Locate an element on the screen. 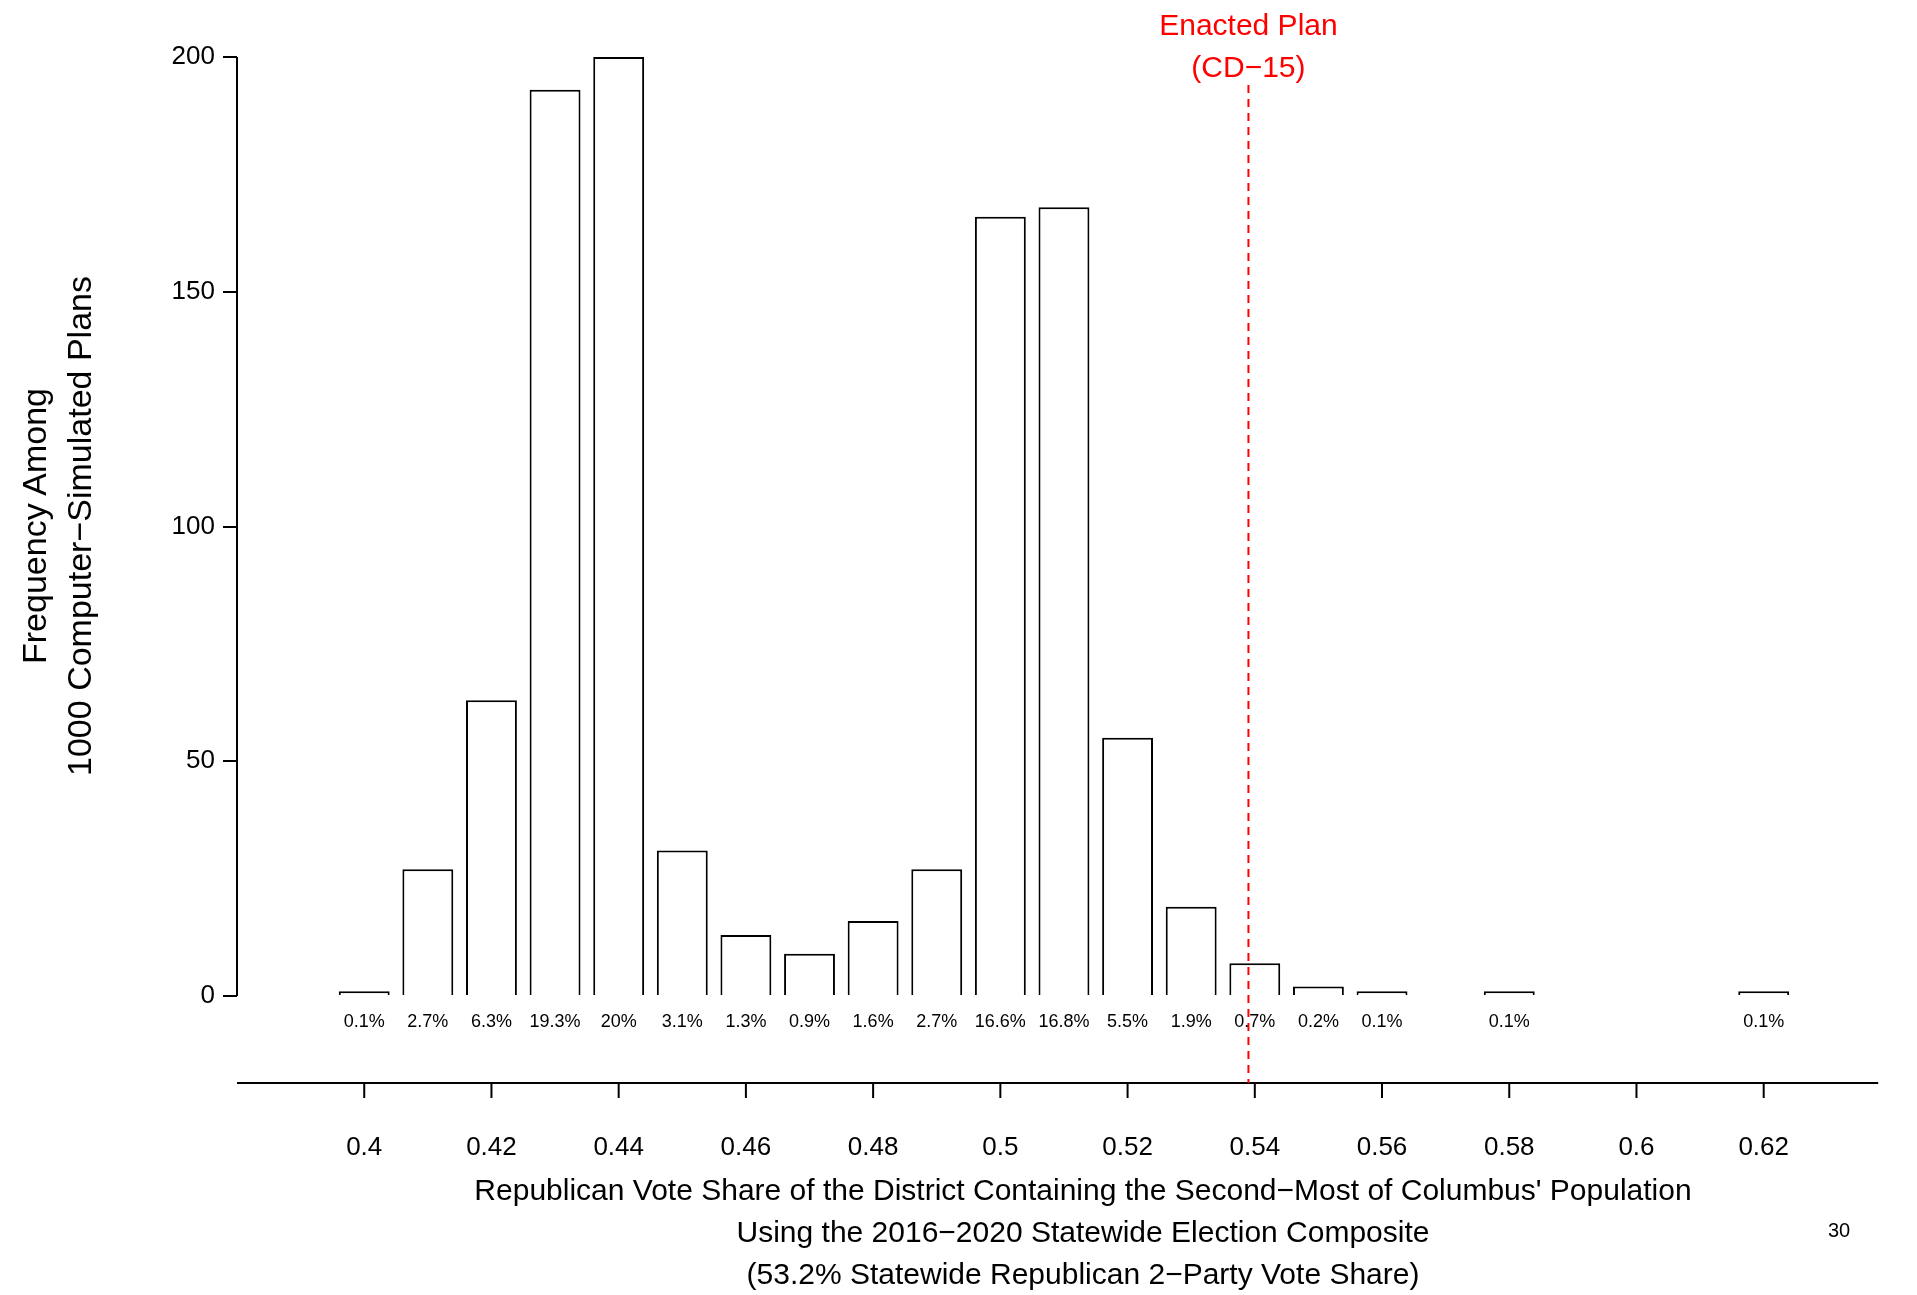 The height and width of the screenshot is (1295, 1917). x-tick-label: 0.5 is located at coordinates (1000, 1145).